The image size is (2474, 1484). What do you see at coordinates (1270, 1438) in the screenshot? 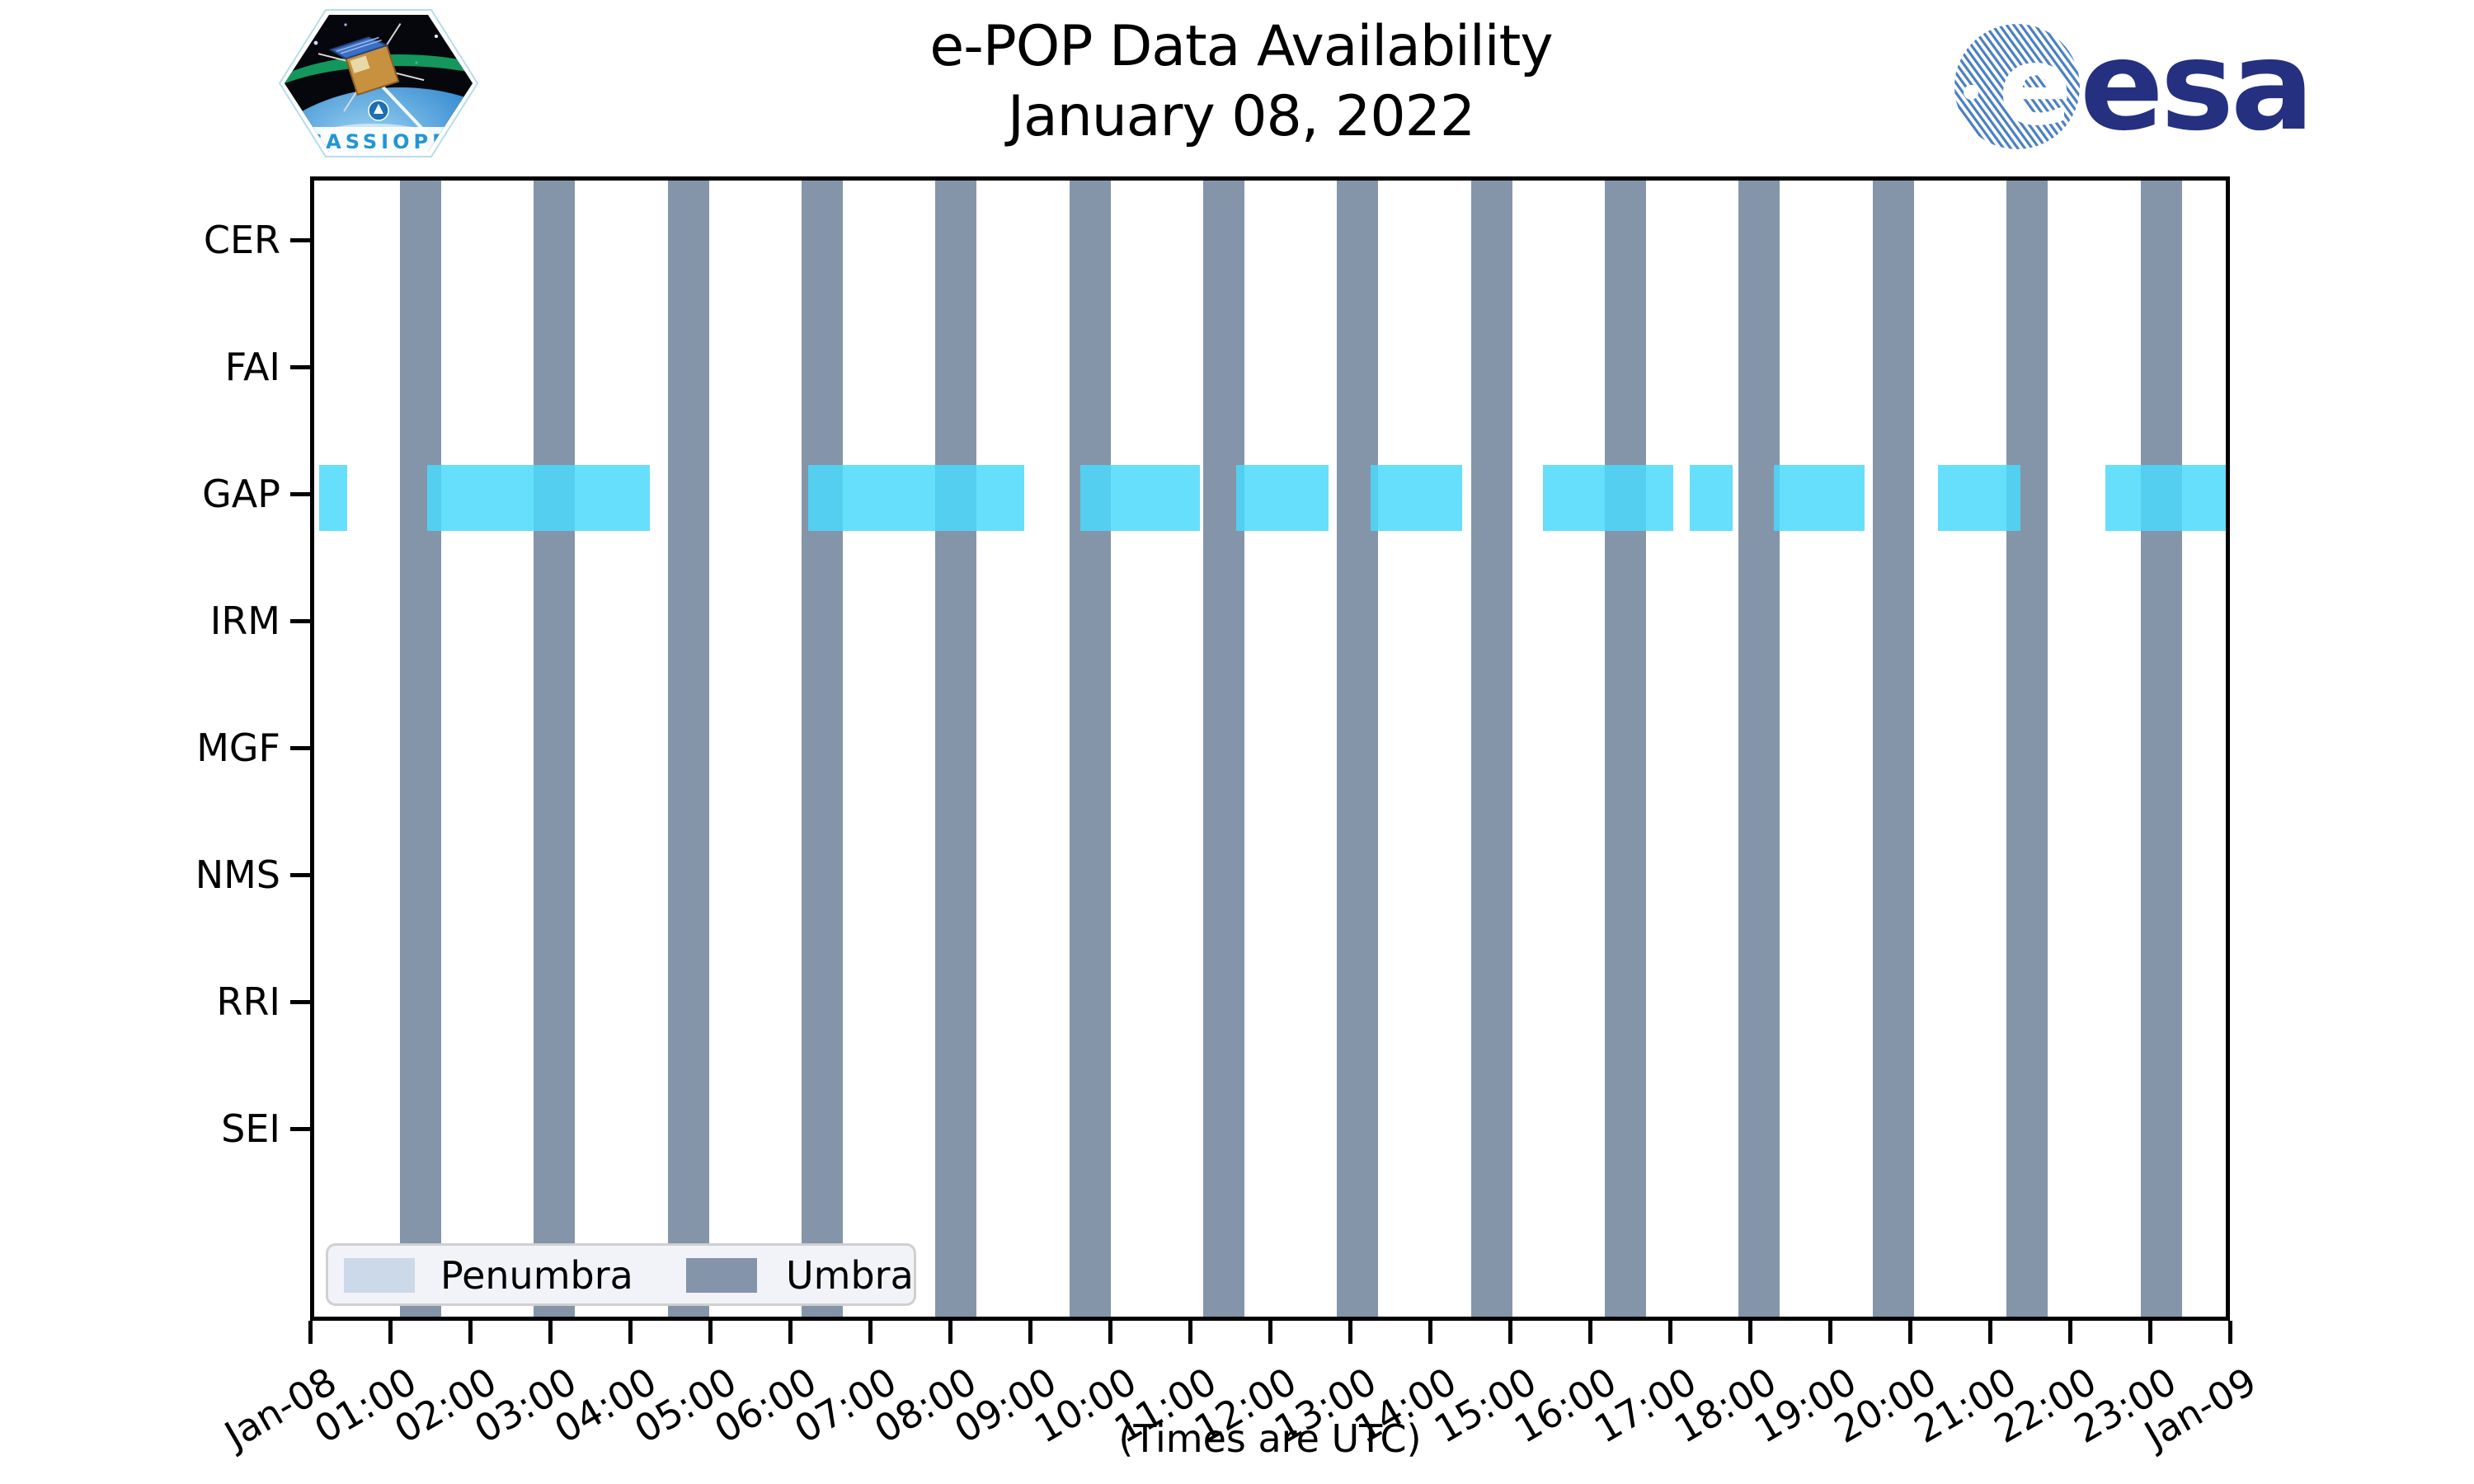
I see `x-axis-caption: (Times are UTC)` at bounding box center [1270, 1438].